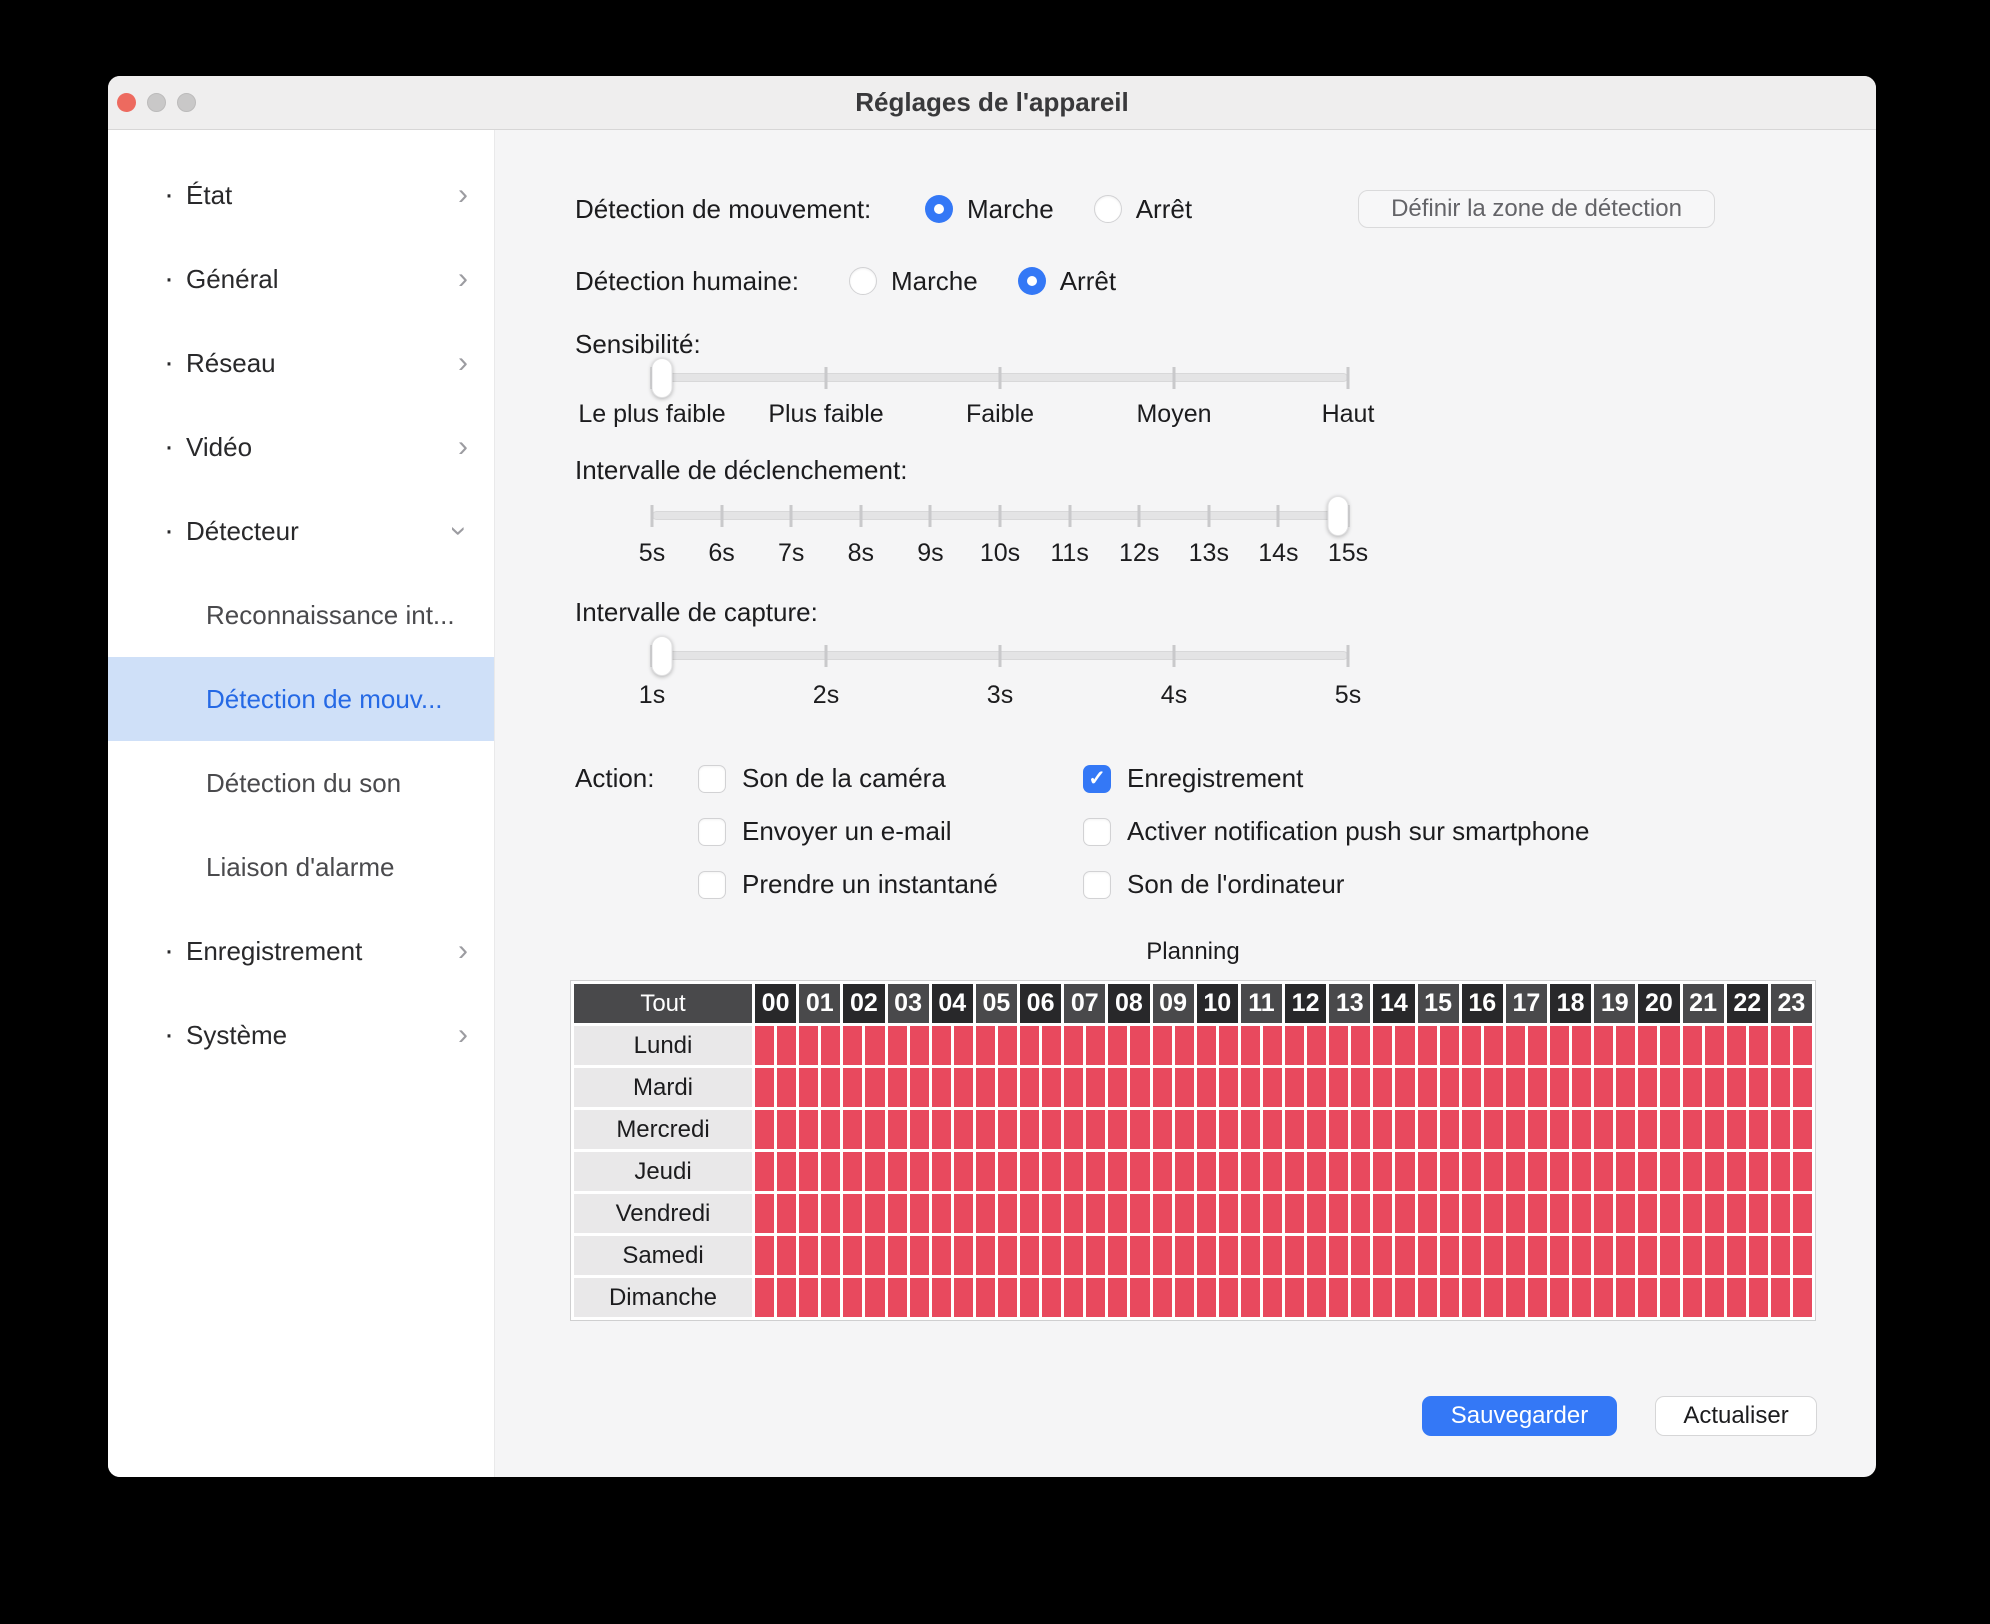  Describe the element at coordinates (156, 102) in the screenshot. I see `minimize-button` at that location.